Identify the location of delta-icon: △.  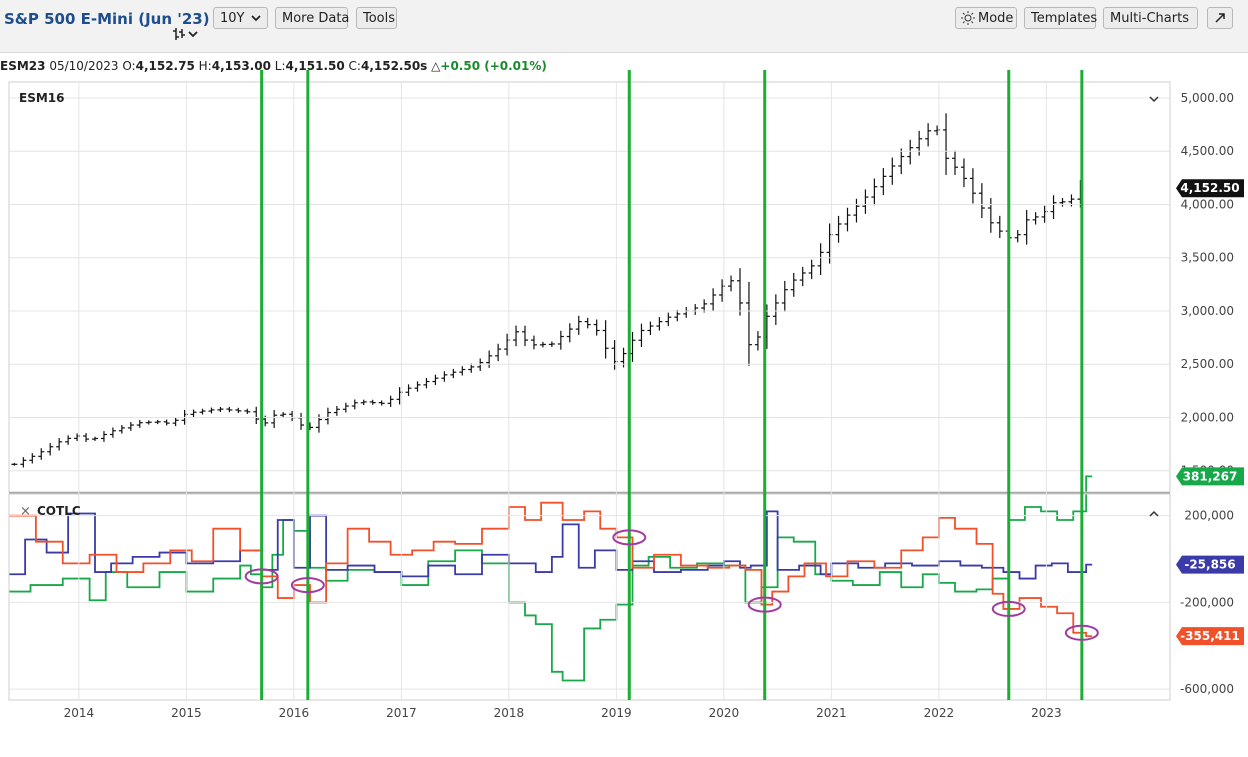
(436, 66).